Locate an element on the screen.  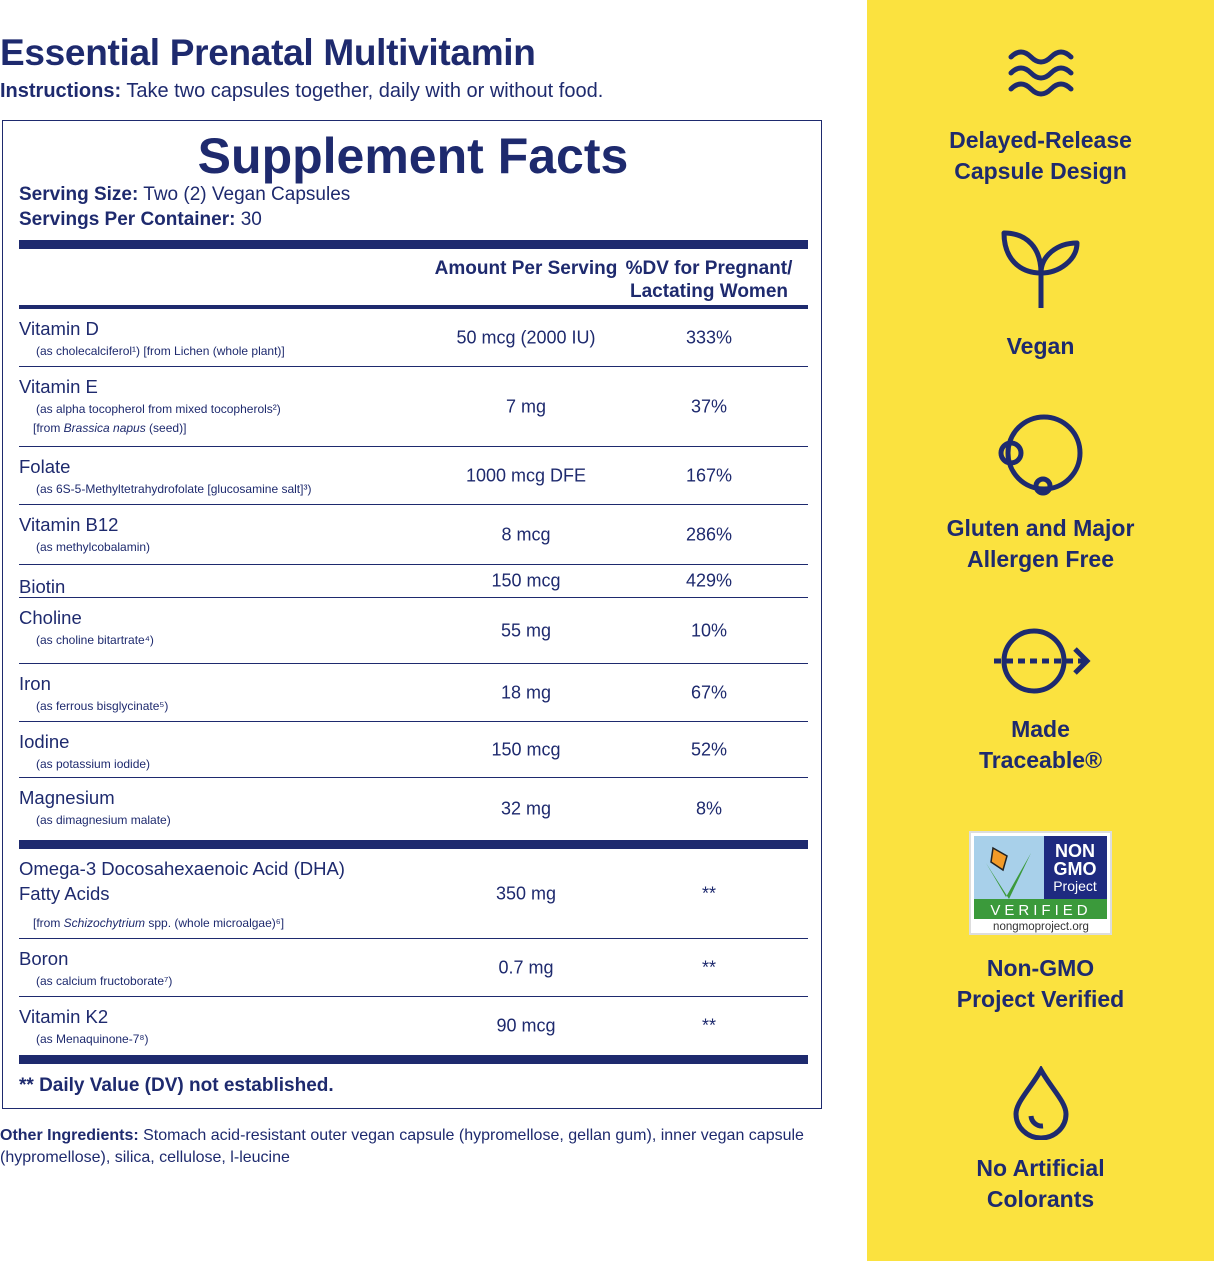
amount-per-serving: 8 mcg is located at coordinates (526, 534).